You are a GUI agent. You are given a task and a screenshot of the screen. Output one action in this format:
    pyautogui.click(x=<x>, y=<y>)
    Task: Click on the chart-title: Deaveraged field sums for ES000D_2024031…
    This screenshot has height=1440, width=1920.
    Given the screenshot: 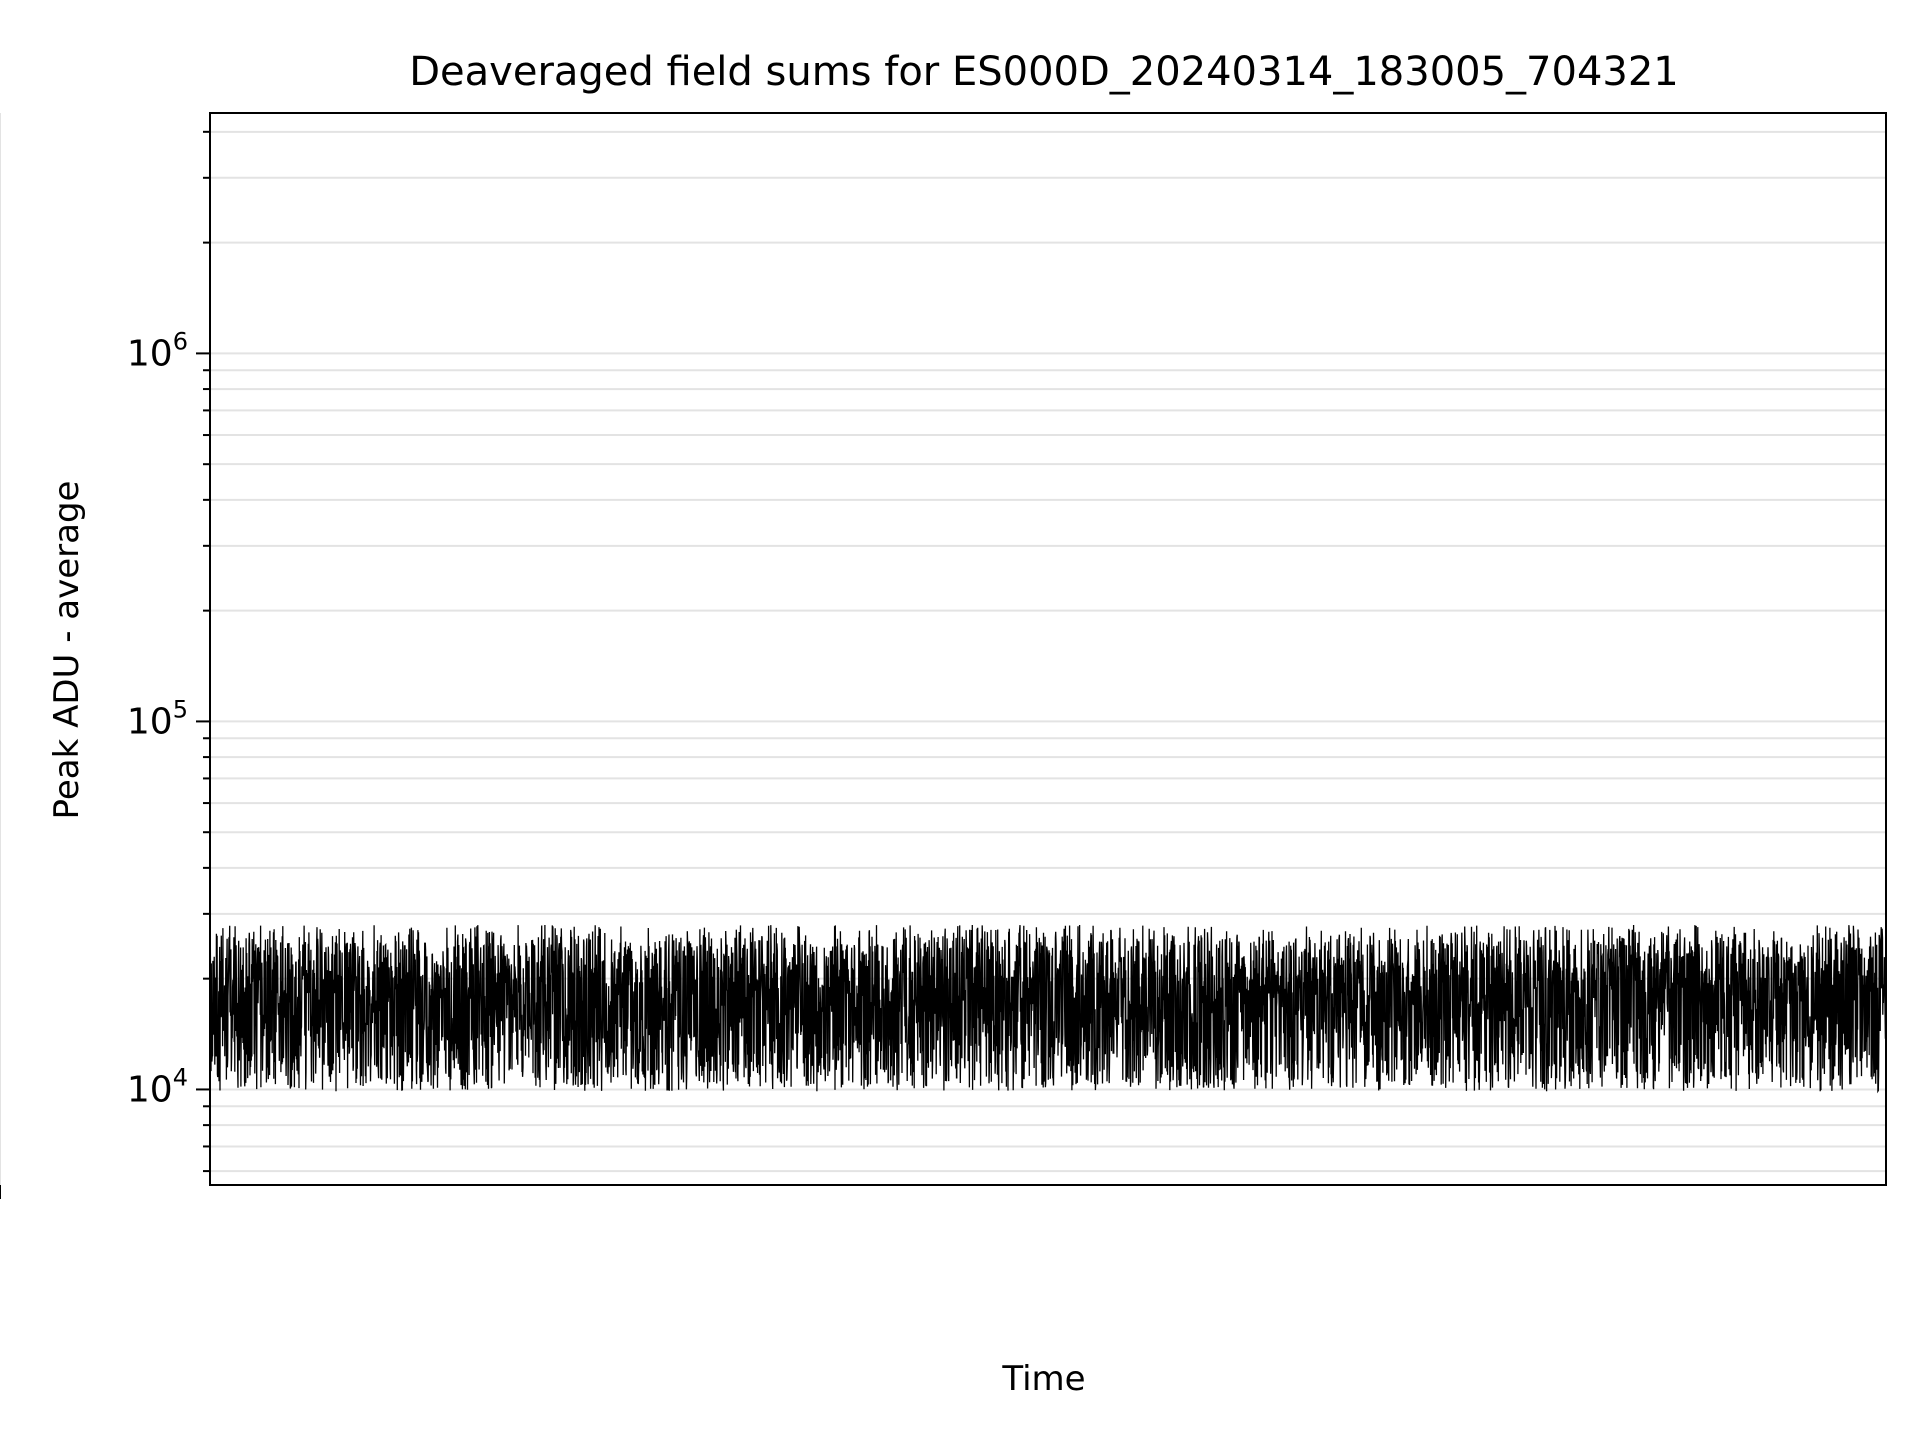 What is the action you would take?
    pyautogui.click(x=1044, y=72)
    